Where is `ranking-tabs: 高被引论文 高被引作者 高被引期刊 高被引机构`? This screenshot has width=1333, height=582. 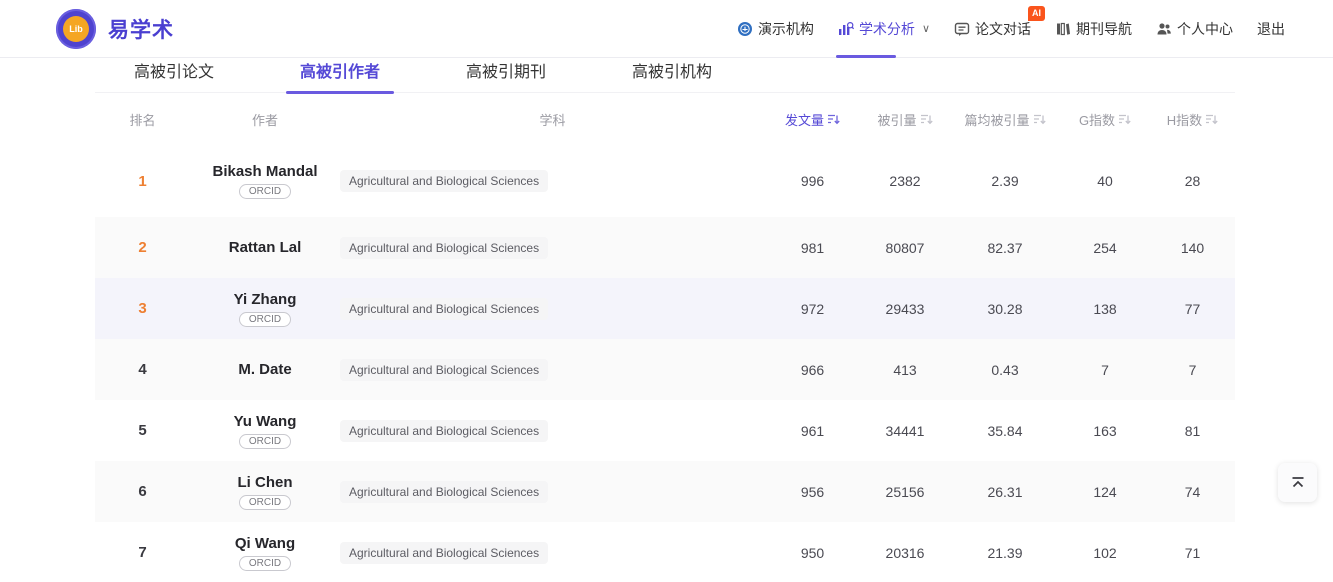
ranking-tabs: 高被引论文 高被引作者 高被引期刊 高被引机构 is located at coordinates (665, 76).